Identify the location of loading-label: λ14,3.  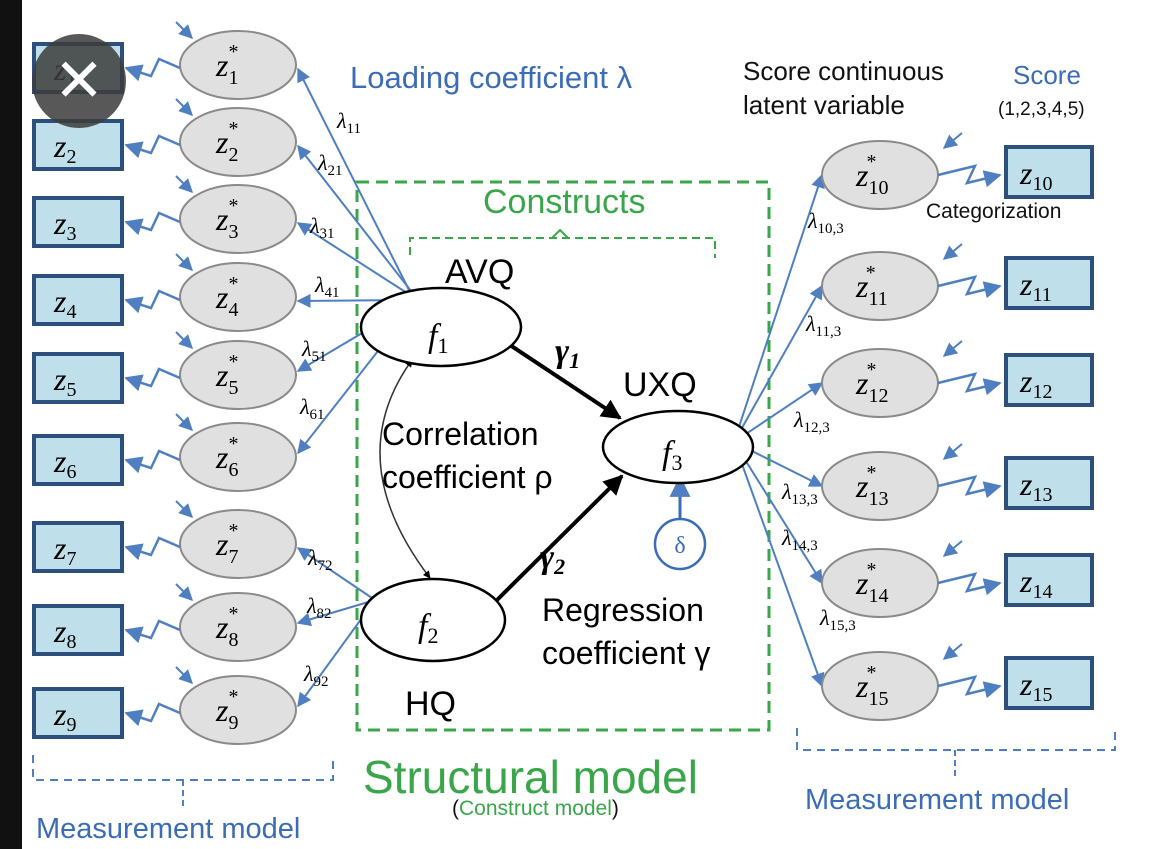
(799, 539).